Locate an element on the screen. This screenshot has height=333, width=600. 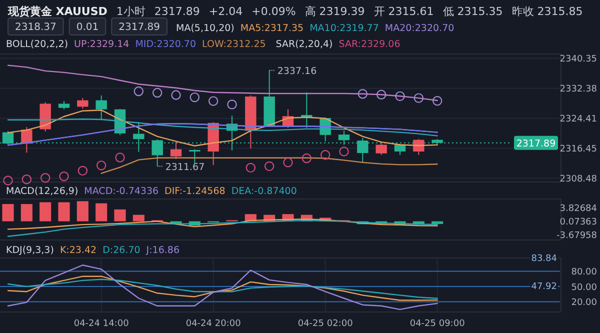
x-tick-label: 04-24 20:00 is located at coordinates (214, 324).